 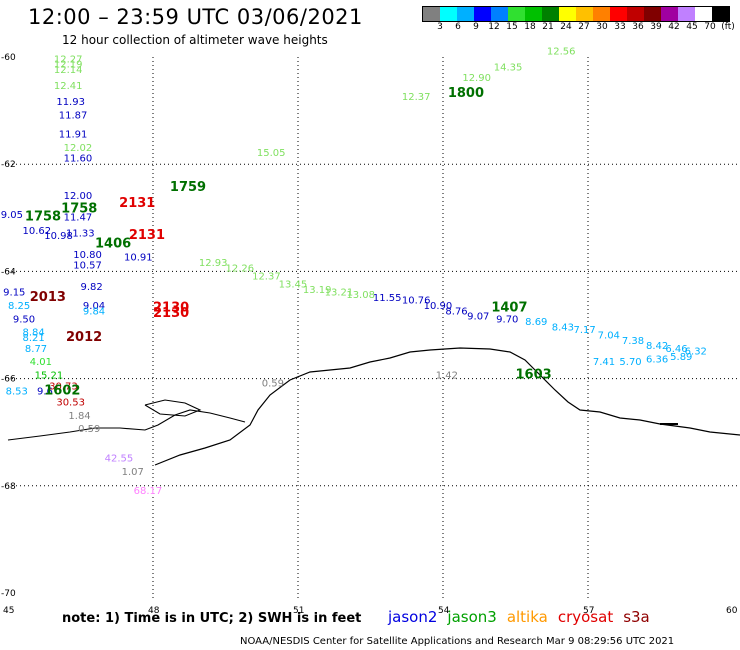 What do you see at coordinates (87, 255) in the screenshot?
I see `wave-height-label: 10.80` at bounding box center [87, 255].